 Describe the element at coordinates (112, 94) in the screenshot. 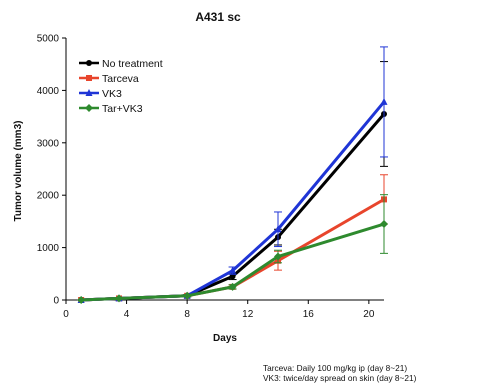

I see `legend-label: VK3` at that location.